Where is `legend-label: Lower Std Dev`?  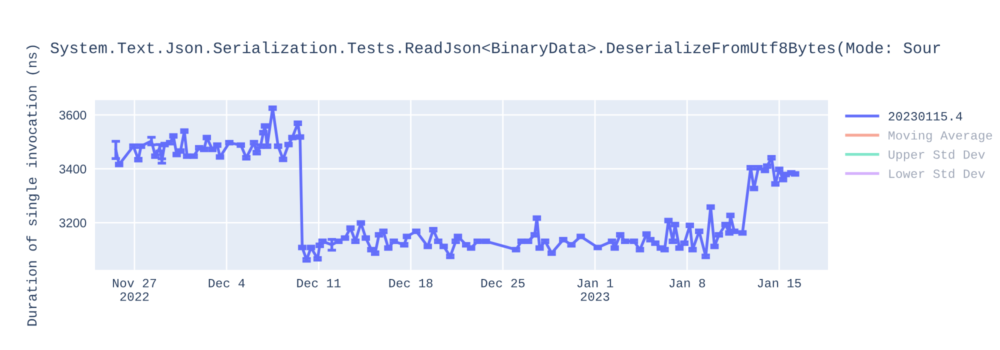
legend-label: Lower Std Dev is located at coordinates (937, 173).